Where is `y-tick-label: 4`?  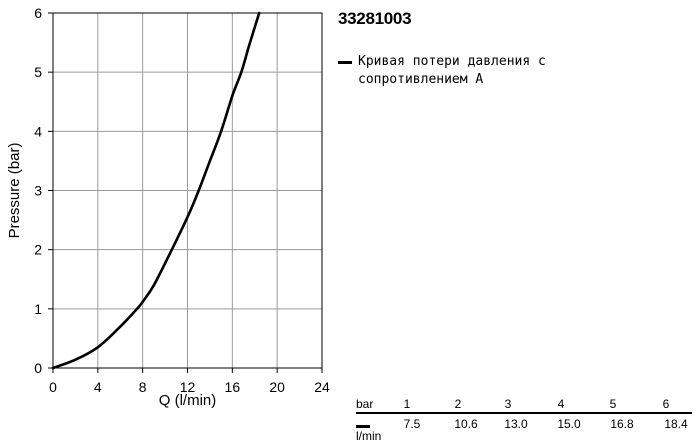 y-tick-label: 4 is located at coordinates (38, 131).